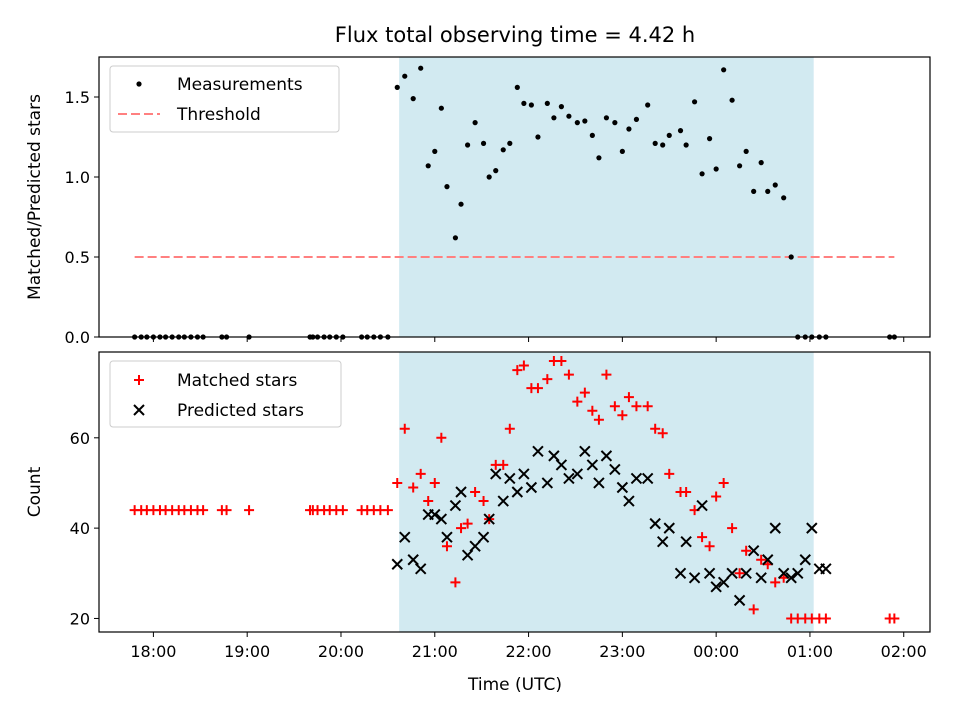 This screenshot has height=724, width=960. I want to click on legend-frame, so click(225, 394).